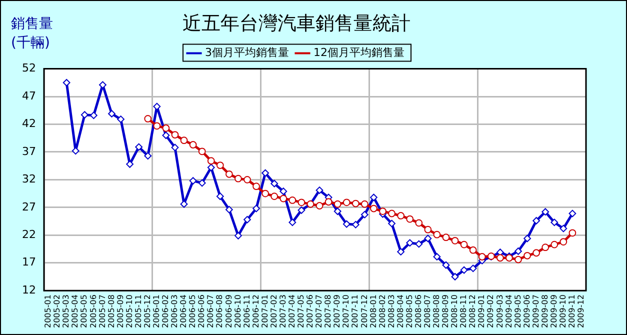  I want to click on x-tick-label: 2008-08, so click(437, 311).